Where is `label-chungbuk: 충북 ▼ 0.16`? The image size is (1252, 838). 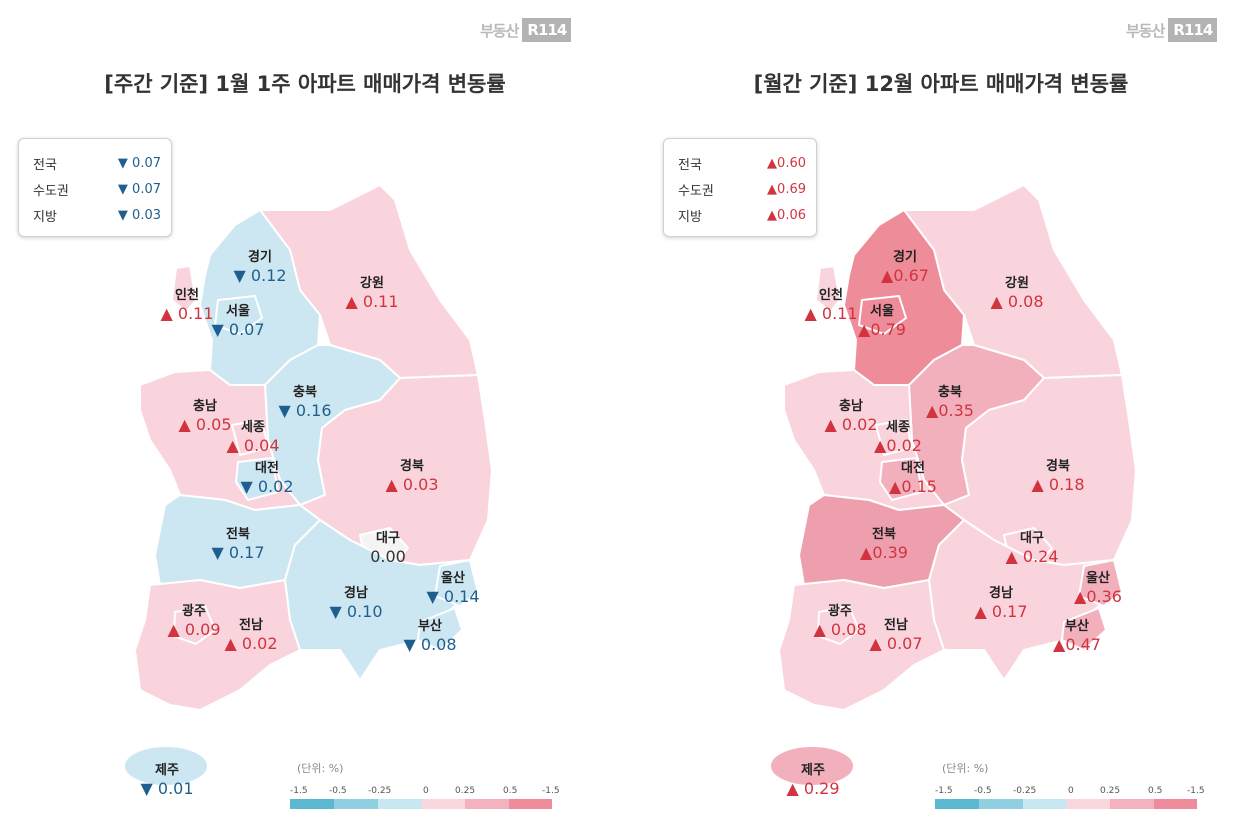 label-chungbuk: 충북 ▼ 0.16 is located at coordinates (305, 402).